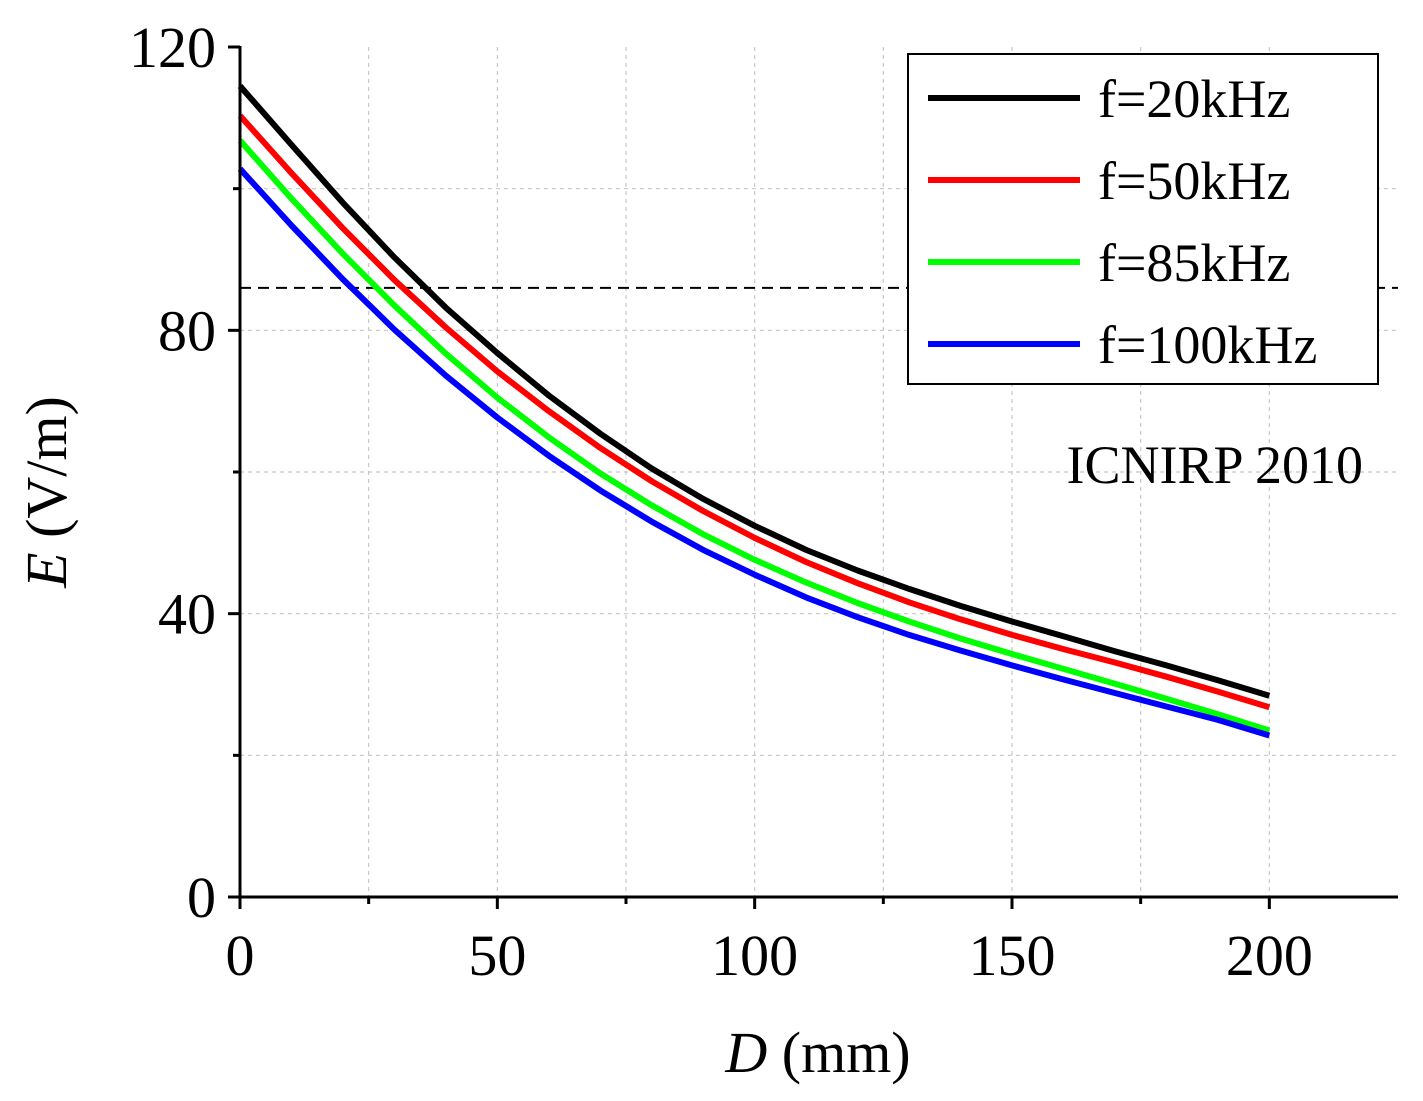 The image size is (1423, 1101). Describe the element at coordinates (1194, 99) in the screenshot. I see `legend-label-1: f=20kHz` at that location.